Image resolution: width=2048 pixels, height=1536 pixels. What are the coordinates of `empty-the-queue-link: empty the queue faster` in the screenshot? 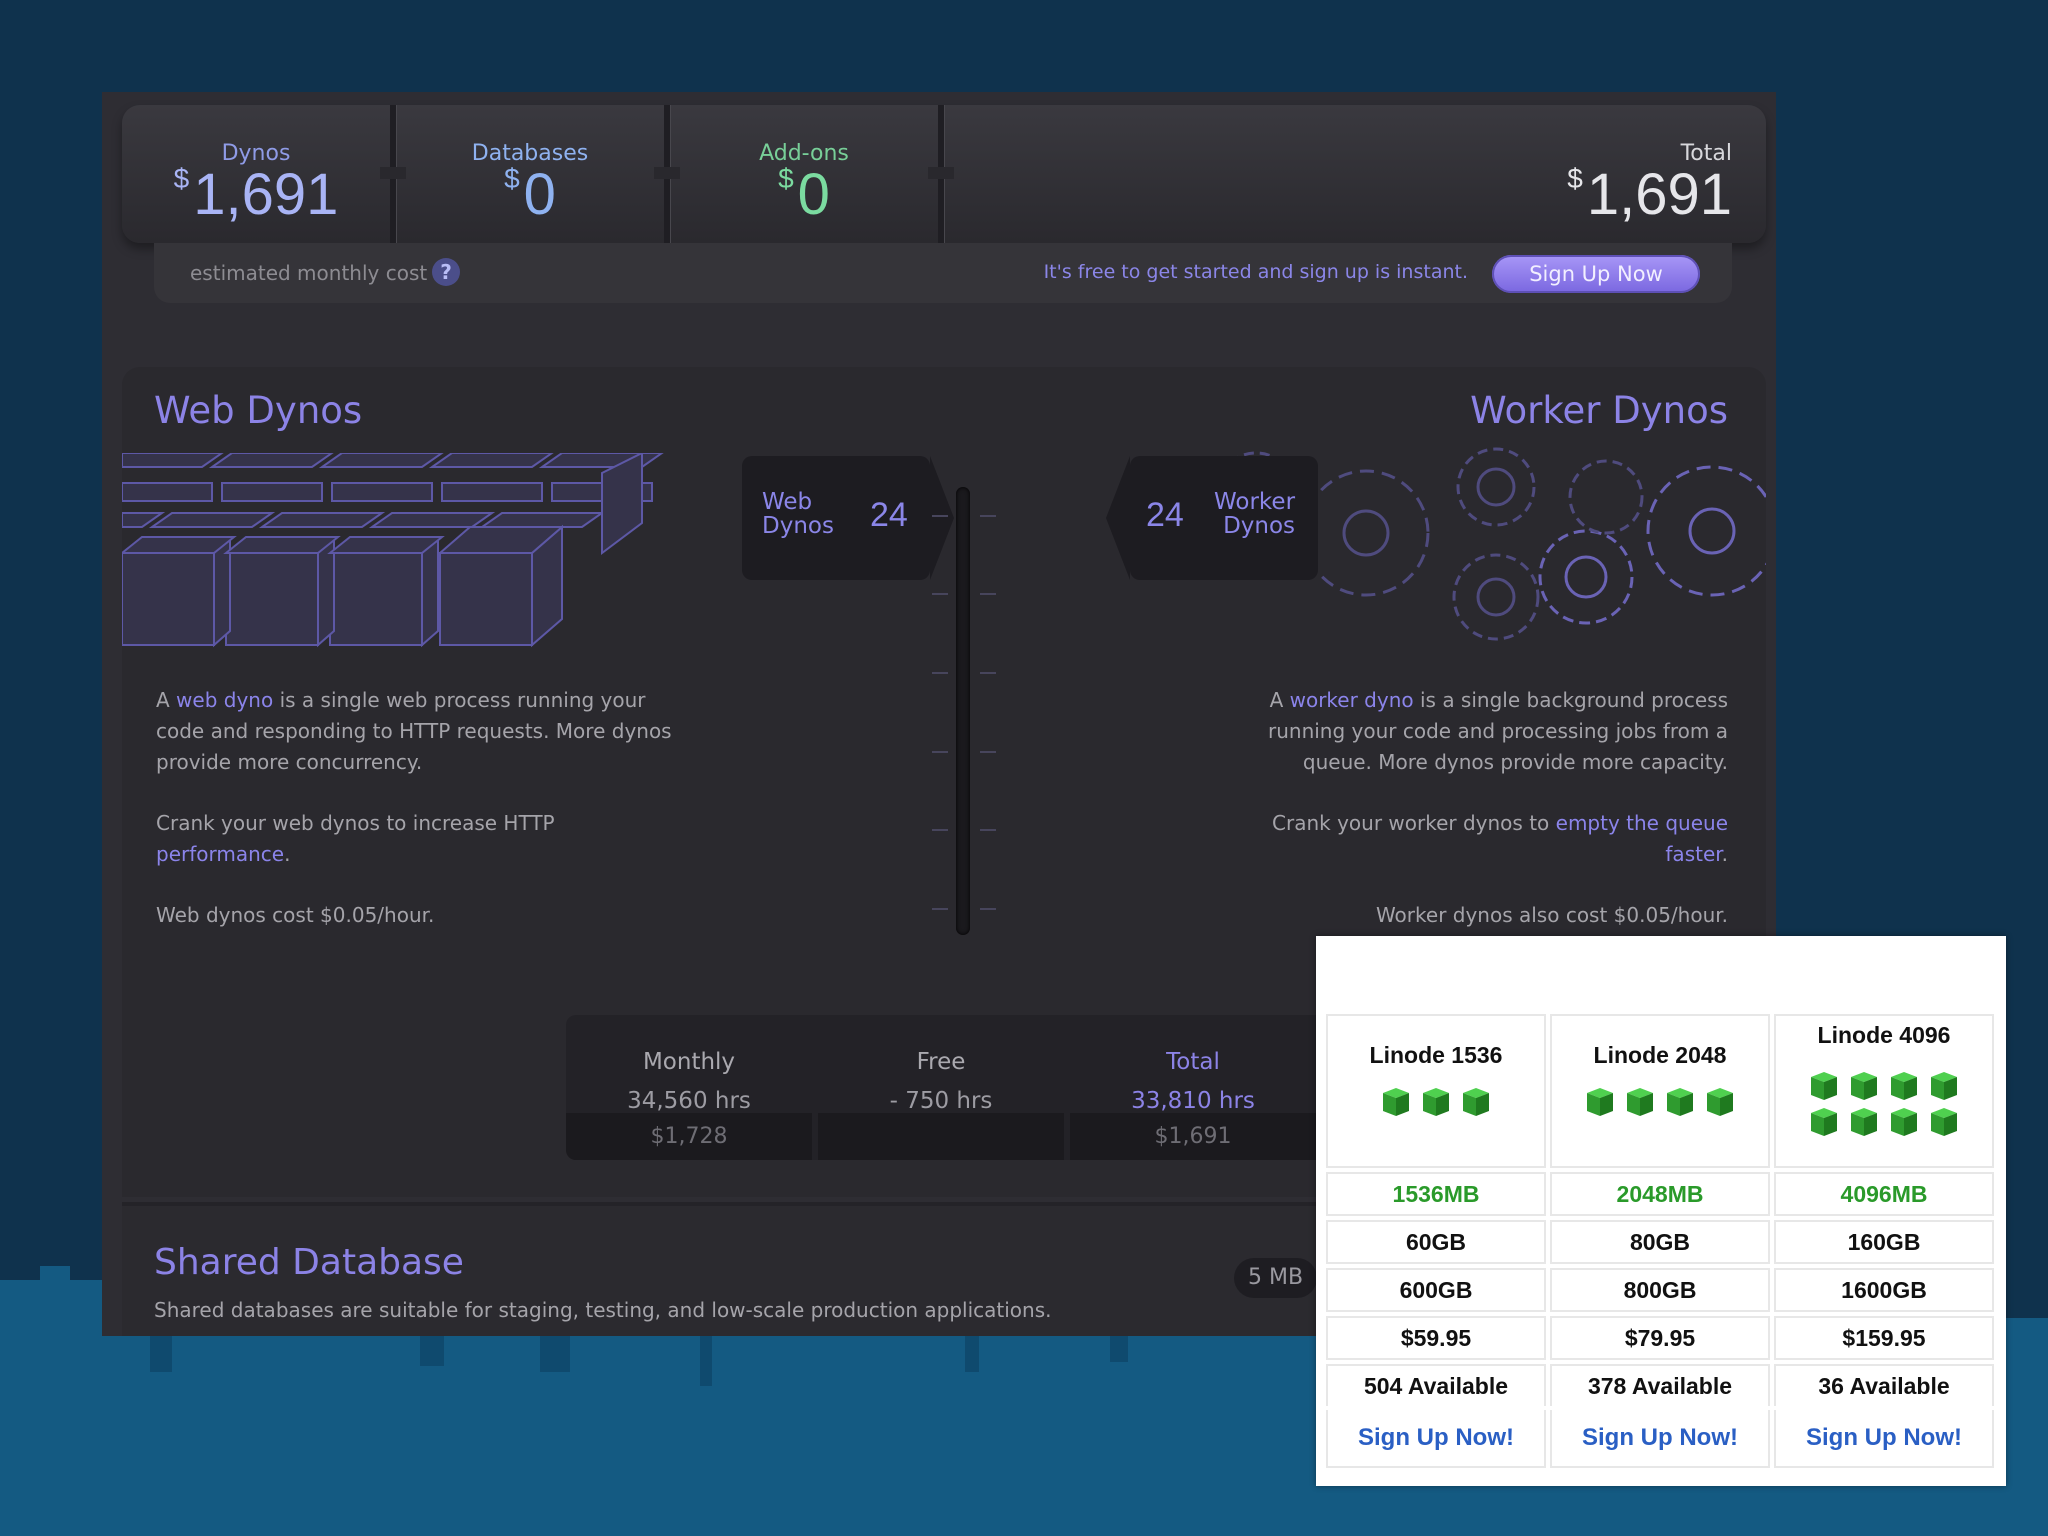 It's located at (1641, 838).